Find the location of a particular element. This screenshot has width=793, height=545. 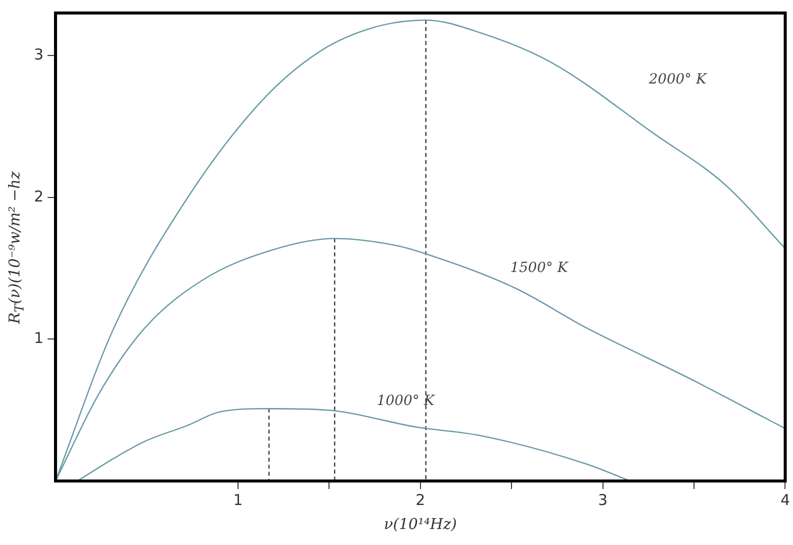

x-axis-title: ν(10¹⁴Hz) is located at coordinates (420, 524).